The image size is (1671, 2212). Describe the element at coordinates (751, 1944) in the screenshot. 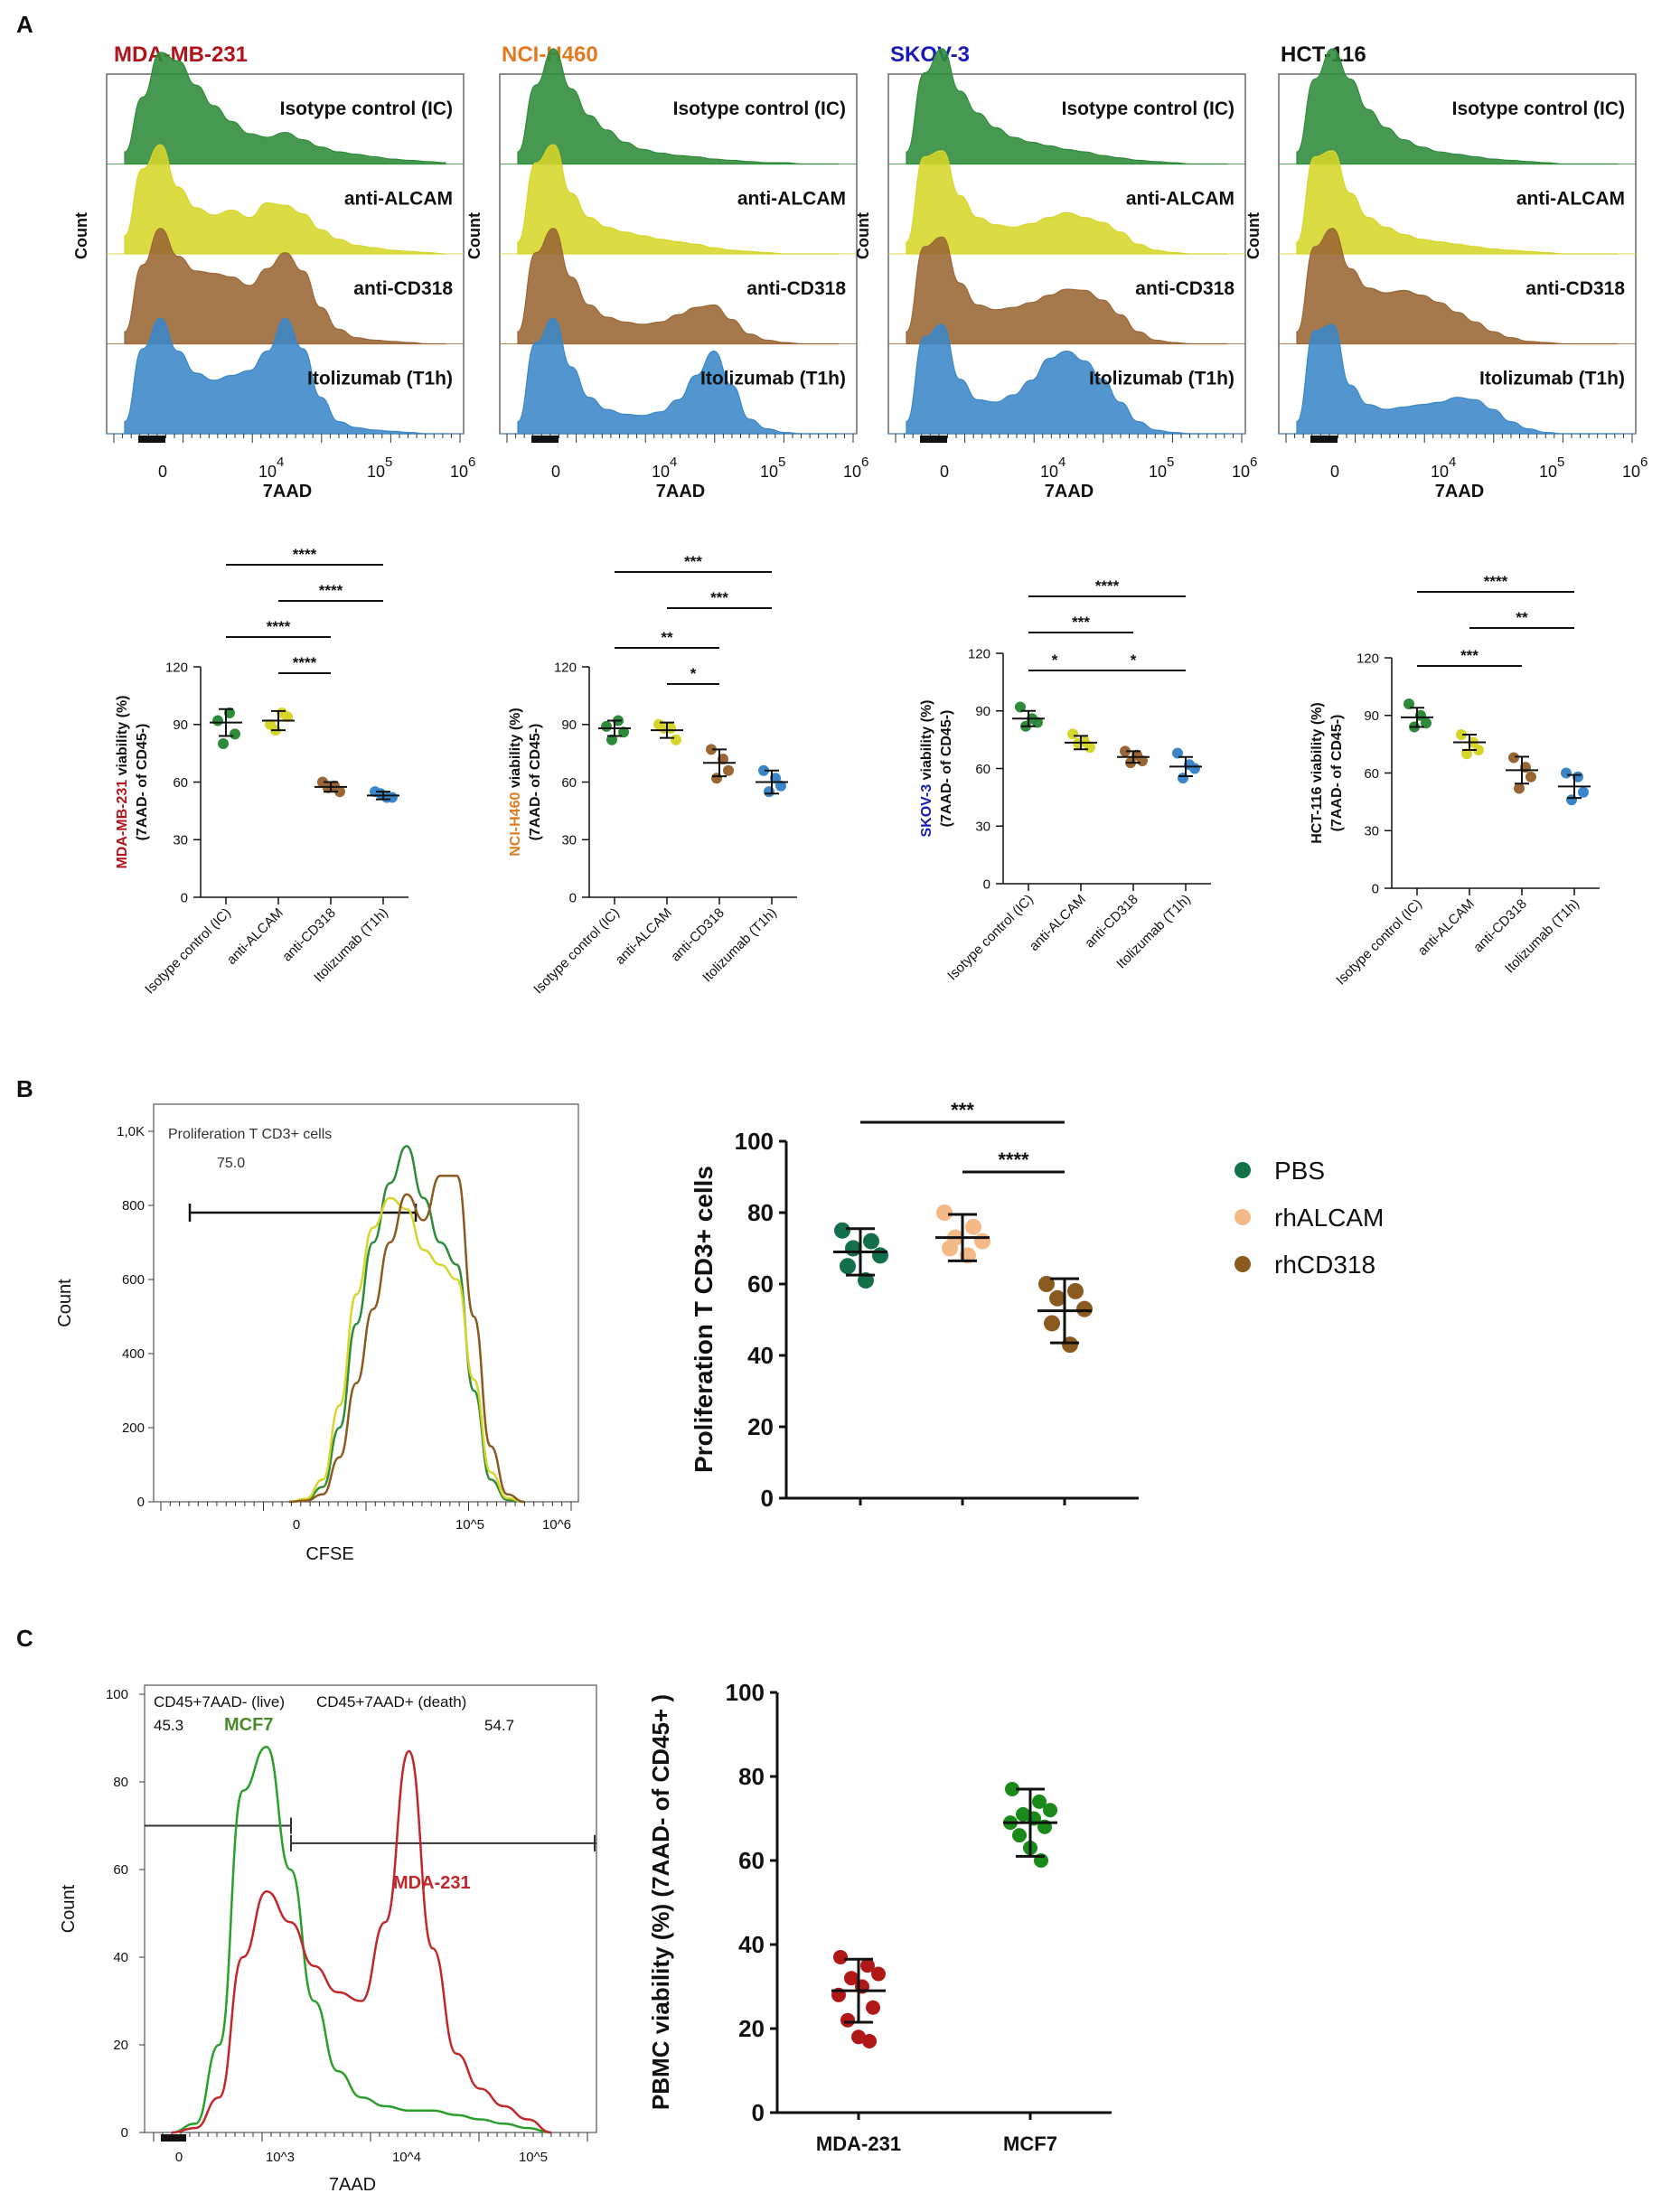

I see `y-tick-label: 40` at that location.